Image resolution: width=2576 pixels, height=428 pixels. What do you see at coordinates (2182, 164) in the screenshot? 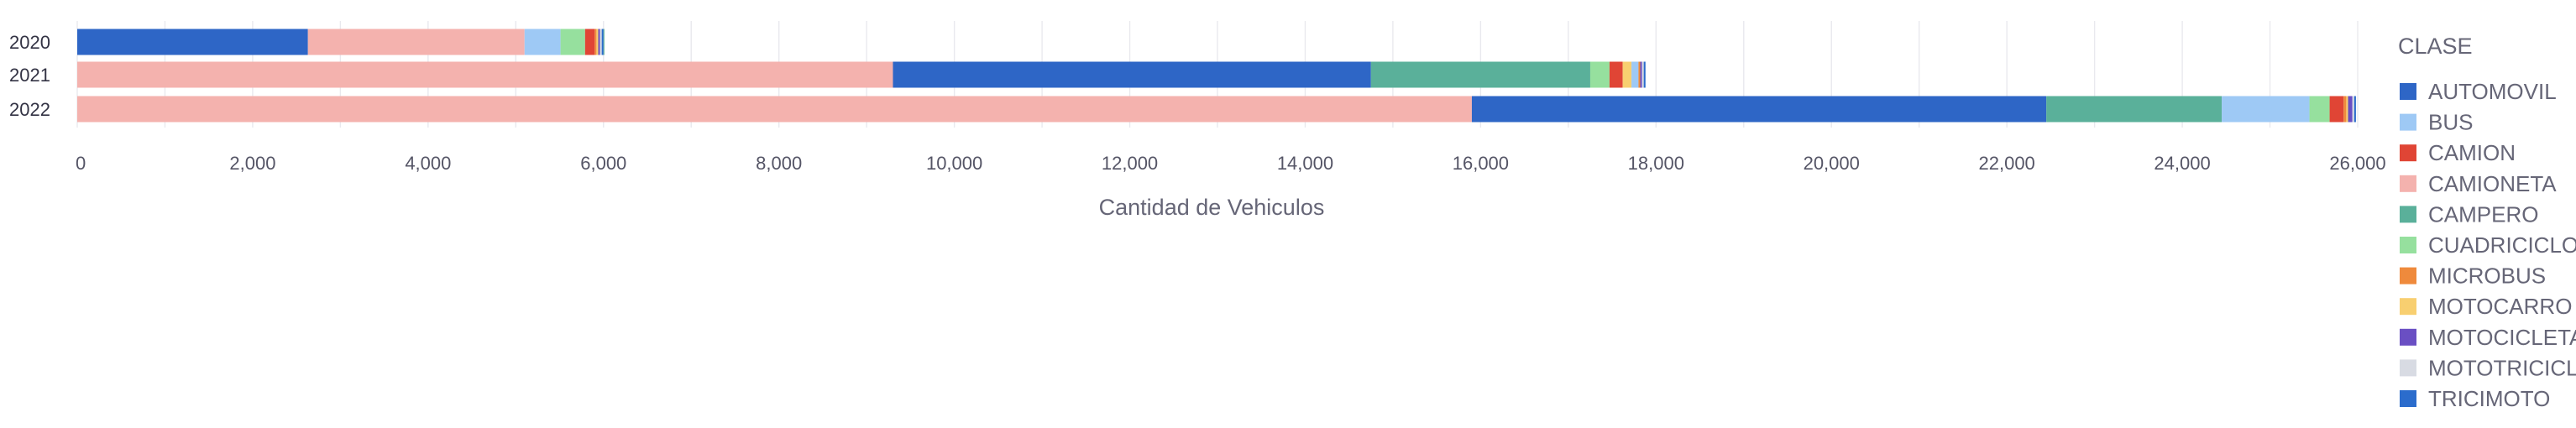
I see `x-tick-label: 24,000` at bounding box center [2182, 164].